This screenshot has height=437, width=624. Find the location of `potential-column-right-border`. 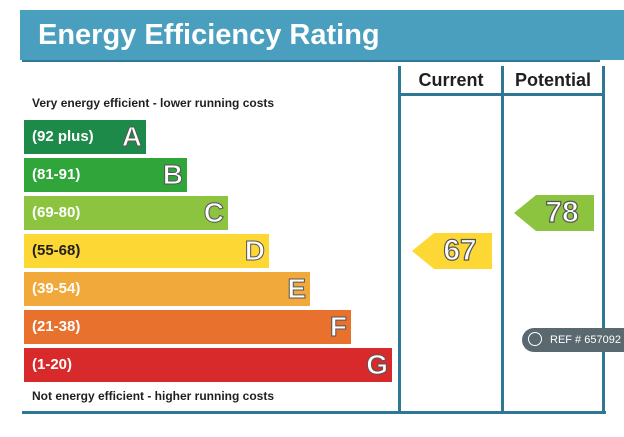

potential-column-right-border is located at coordinates (603, 239).